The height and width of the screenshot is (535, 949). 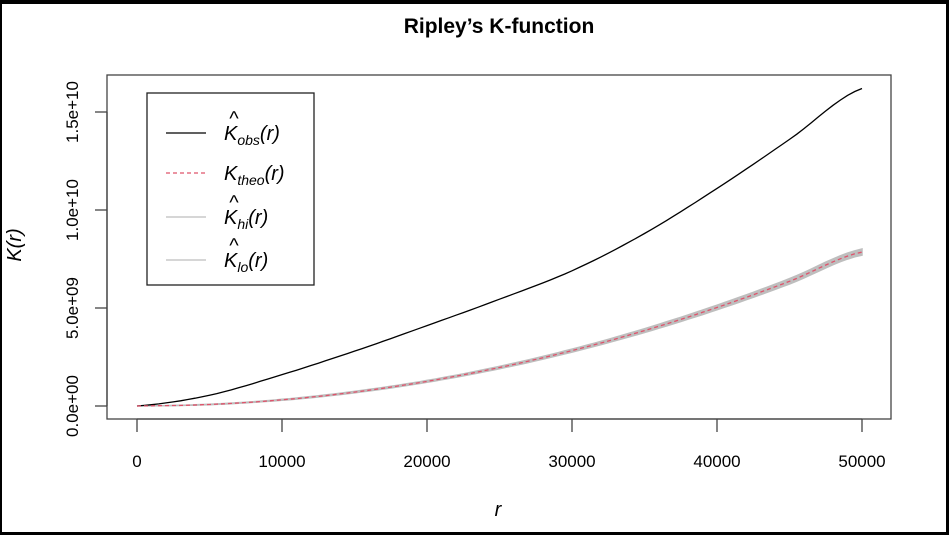 What do you see at coordinates (254, 175) in the screenshot?
I see `legend-label-theo: Ktheo(r)` at bounding box center [254, 175].